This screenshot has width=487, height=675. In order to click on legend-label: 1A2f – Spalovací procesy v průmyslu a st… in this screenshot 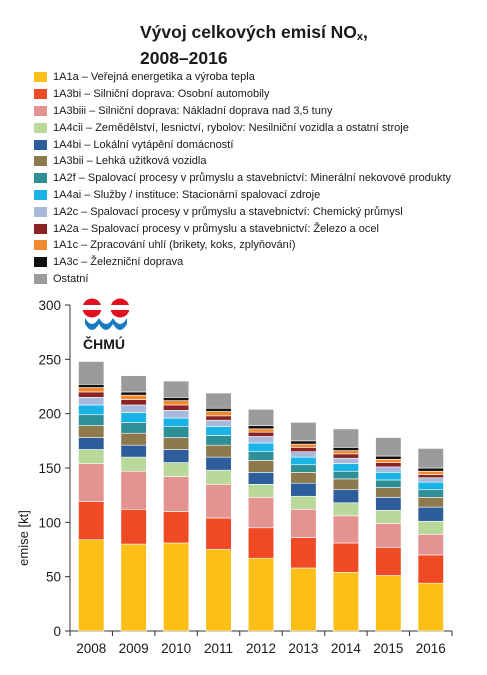, I will do `click(252, 178)`.